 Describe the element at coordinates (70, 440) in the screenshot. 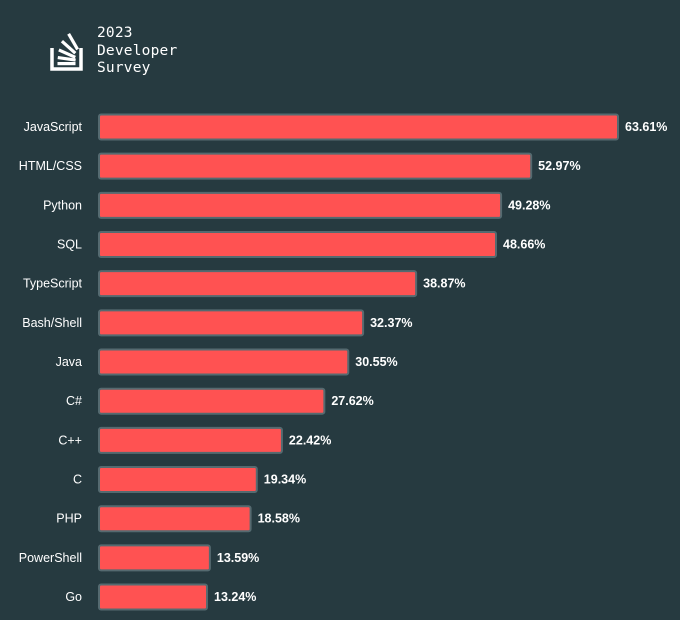

I see `category-label-c: C++` at that location.